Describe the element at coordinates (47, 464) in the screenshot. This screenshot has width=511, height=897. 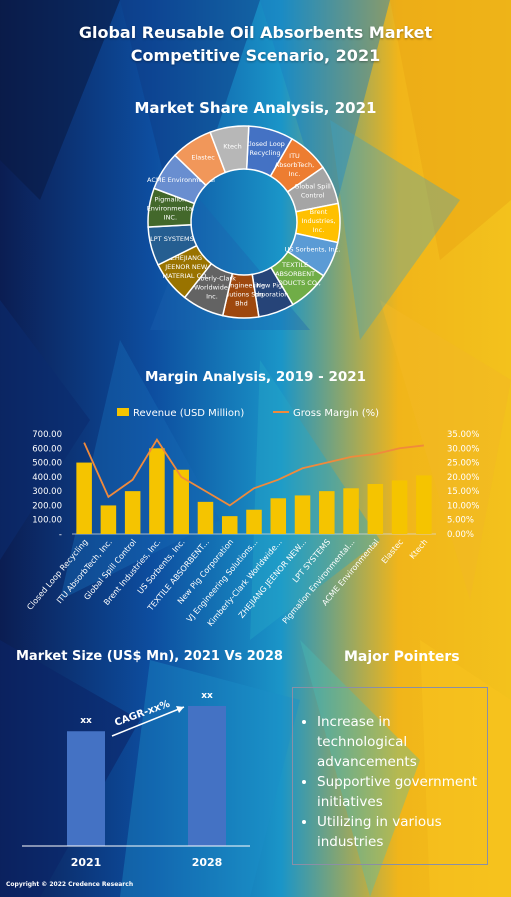
I see `left-tick-label: 500.00` at that location.